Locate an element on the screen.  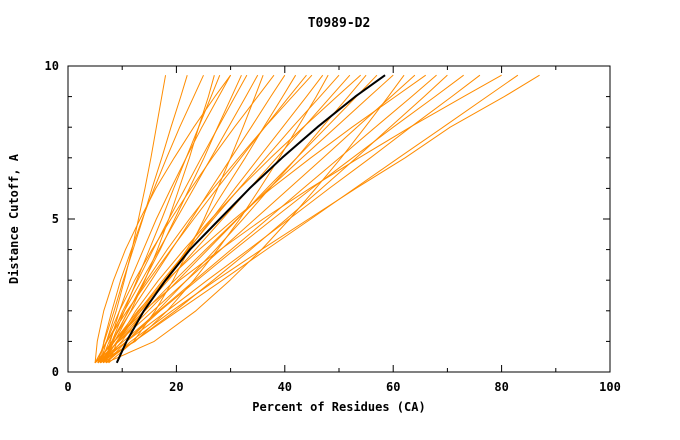
plot-title: T0989-D2 is located at coordinates (339, 23).